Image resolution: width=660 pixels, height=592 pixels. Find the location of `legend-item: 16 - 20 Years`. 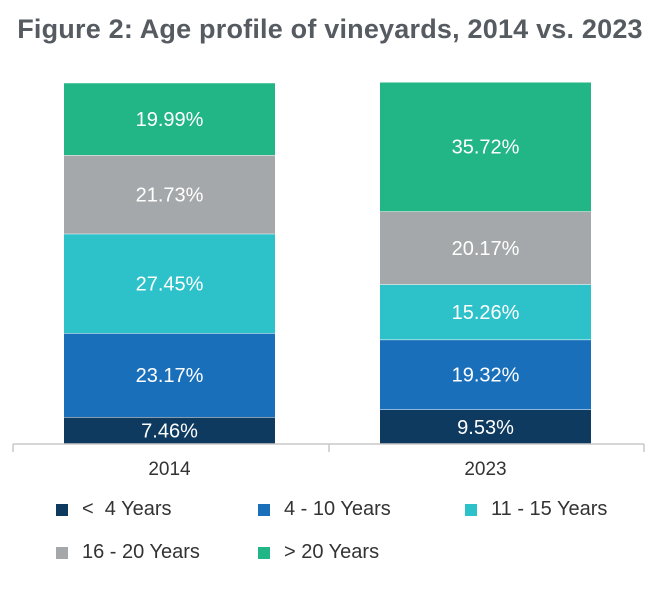

legend-item: 16 - 20 Years is located at coordinates (128, 552).